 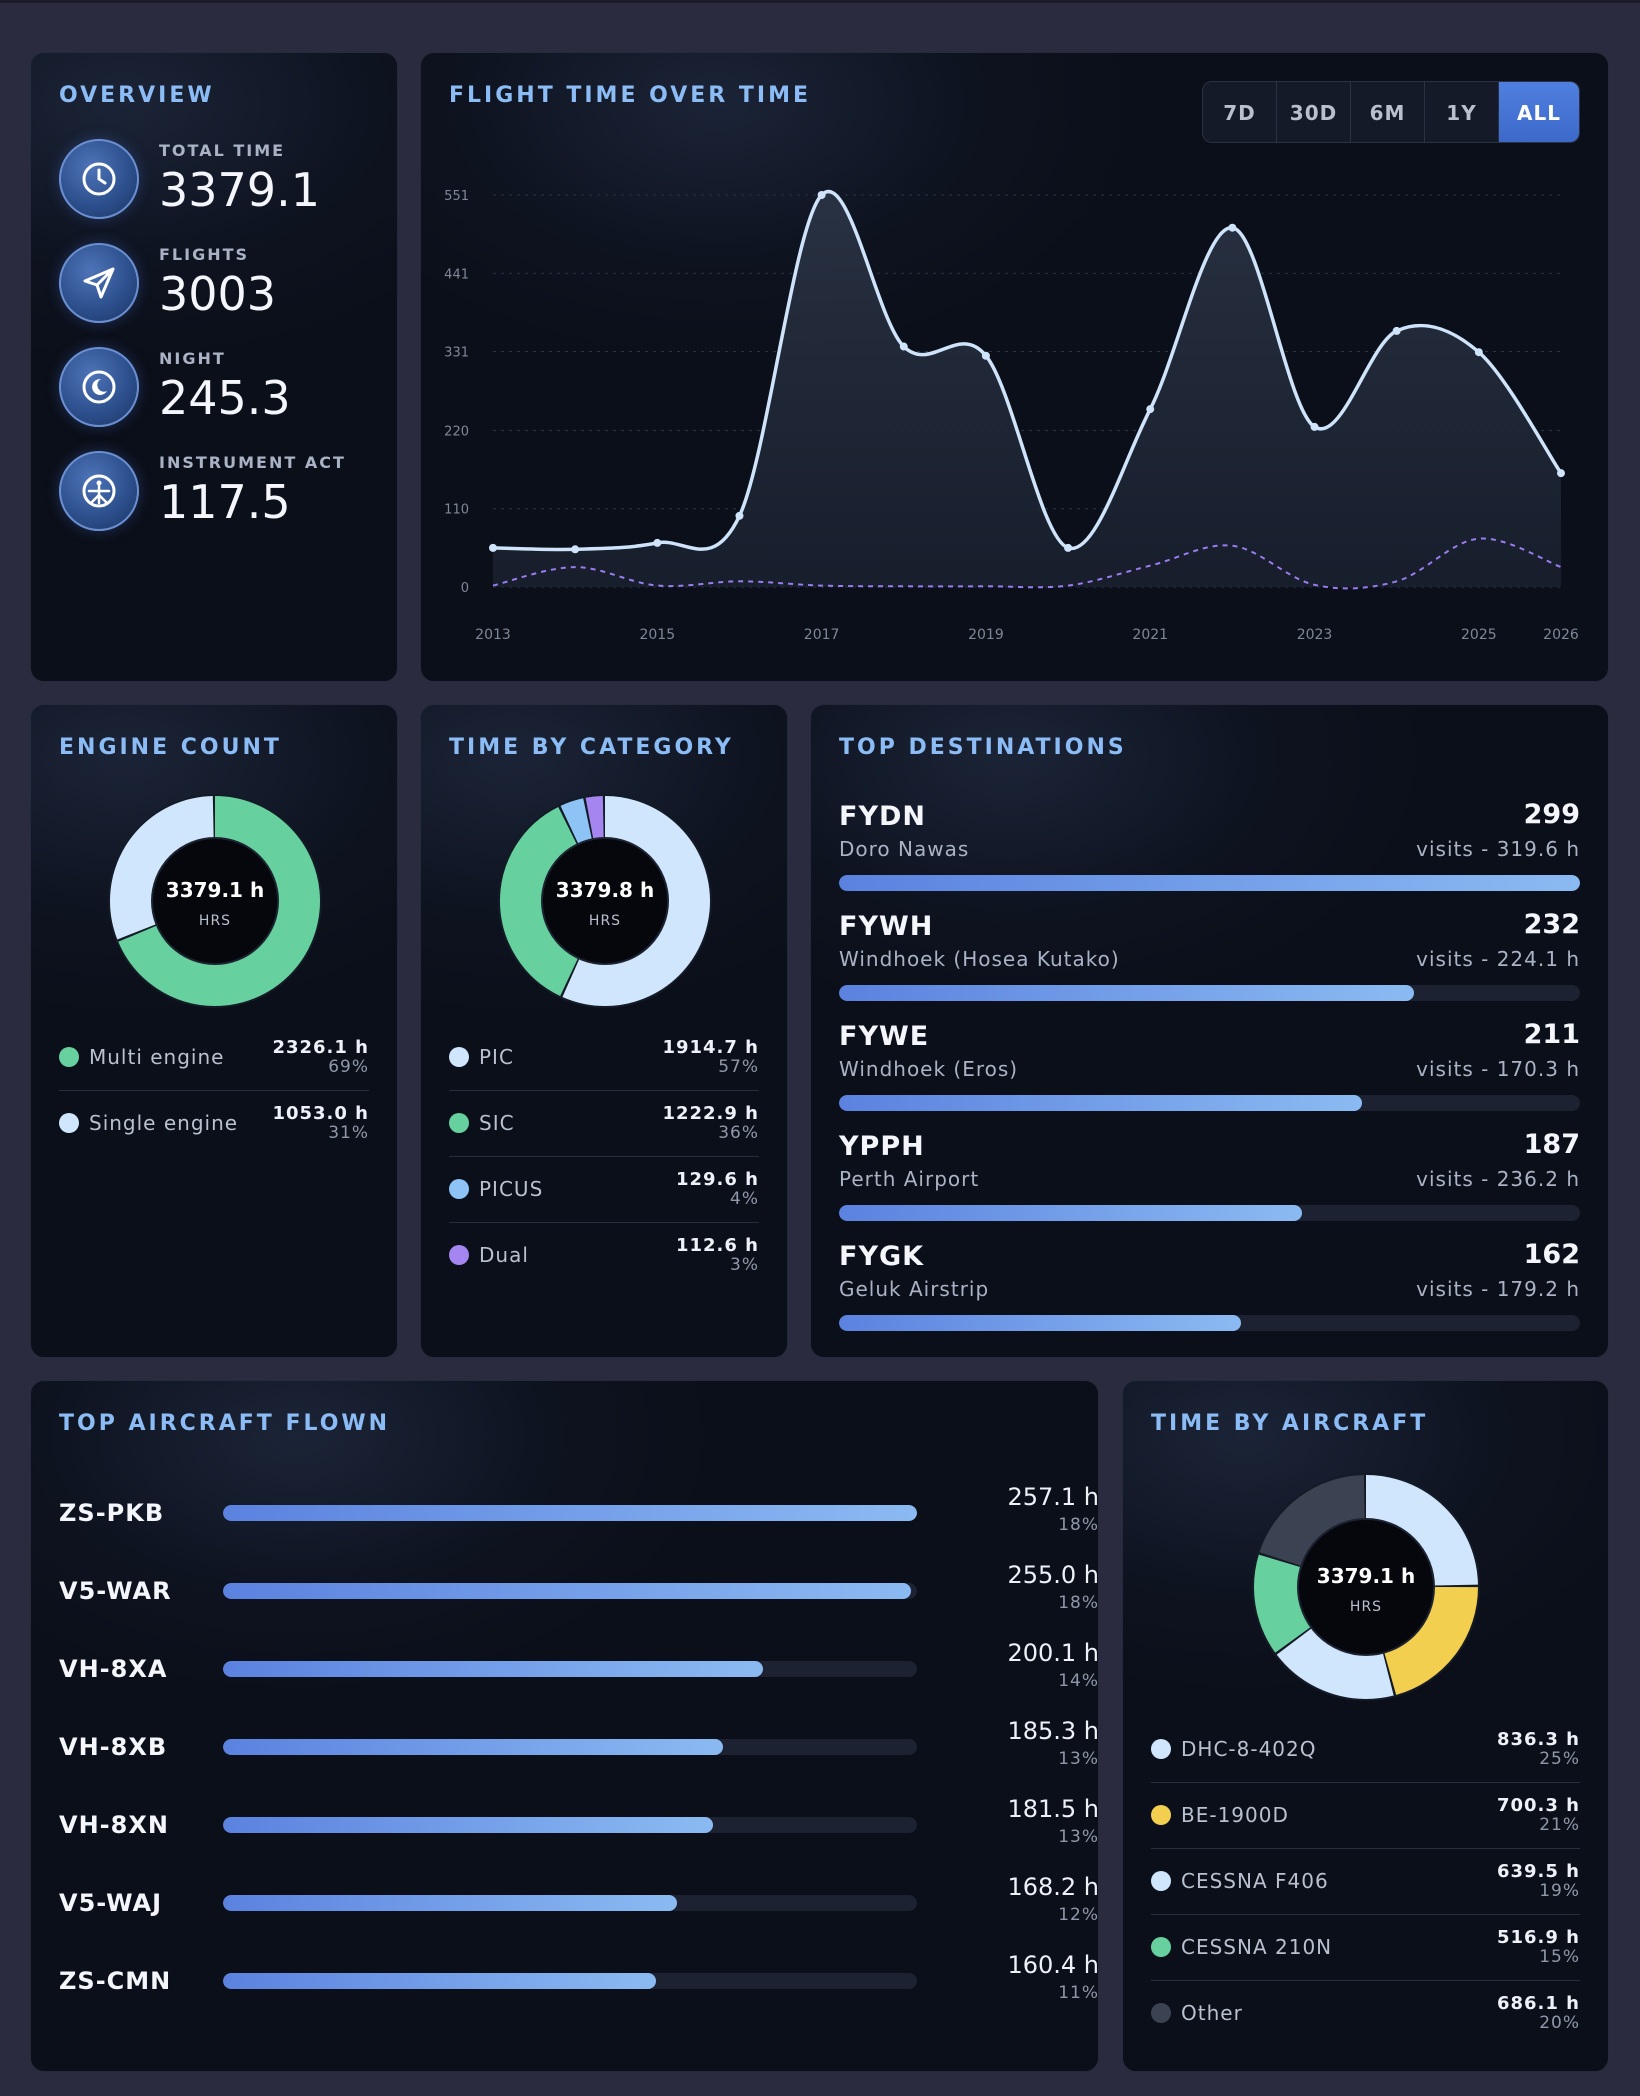 I want to click on legend-percent: 57%, so click(x=738, y=1067).